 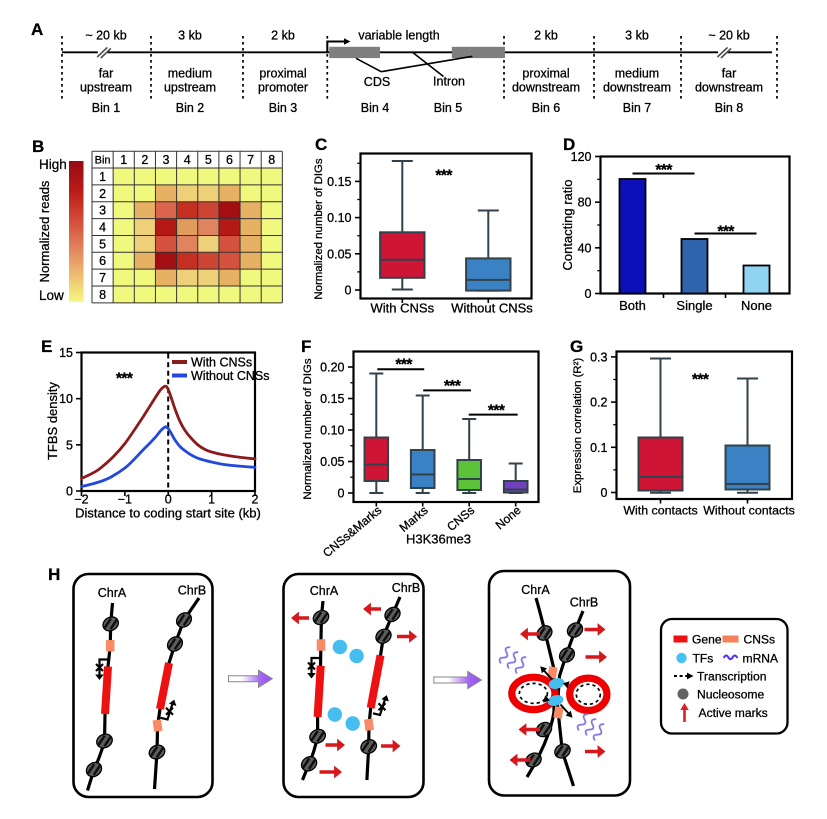 I want to click on svg-text: Nucleosome, so click(x=730, y=695).